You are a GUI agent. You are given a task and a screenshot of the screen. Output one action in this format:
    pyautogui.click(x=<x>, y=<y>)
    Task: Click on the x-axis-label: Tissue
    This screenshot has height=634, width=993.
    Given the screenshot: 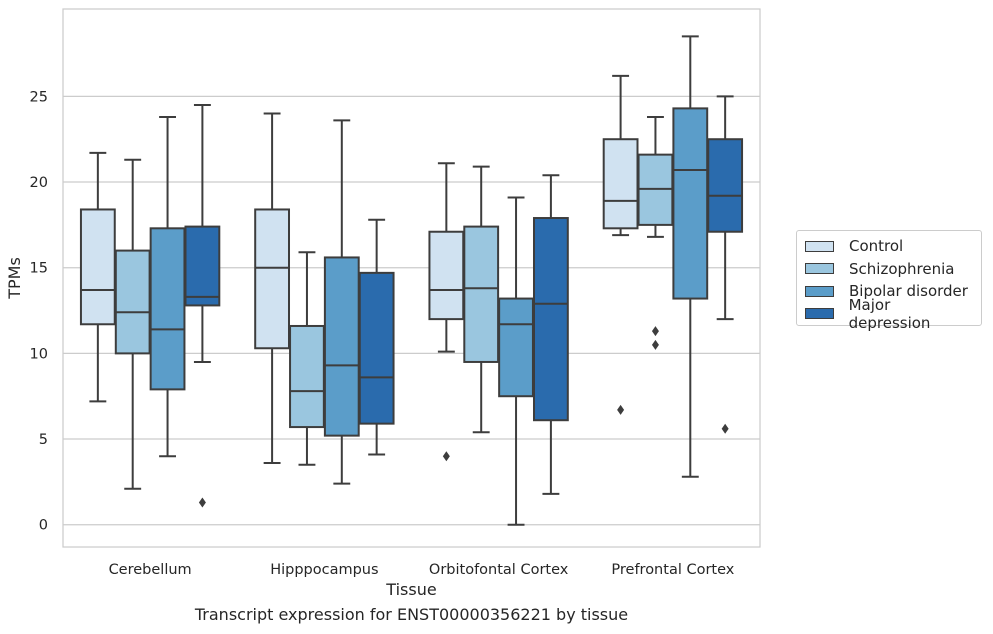 What is the action you would take?
    pyautogui.click(x=410, y=589)
    